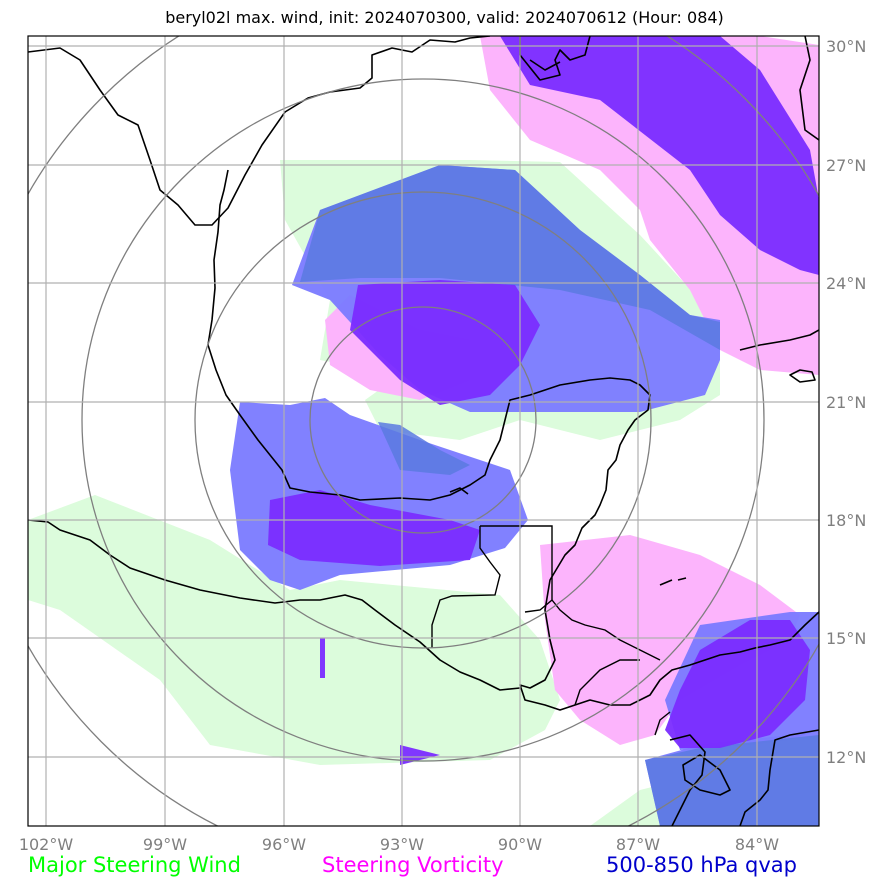  What do you see at coordinates (134, 865) in the screenshot?
I see `legend-steering-wind: Major Steering Wind` at bounding box center [134, 865].